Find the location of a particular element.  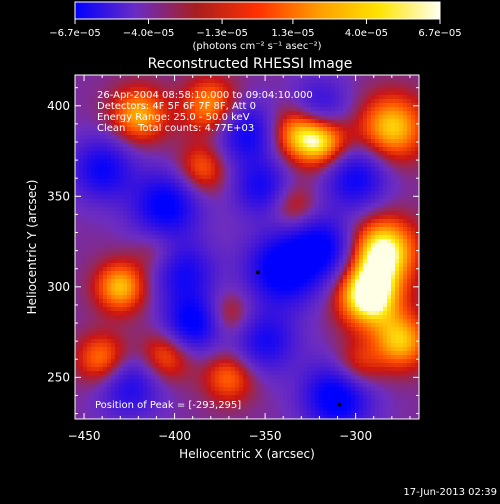

x-axis-label: Heliocentric X (arcsec) is located at coordinates (247, 454).